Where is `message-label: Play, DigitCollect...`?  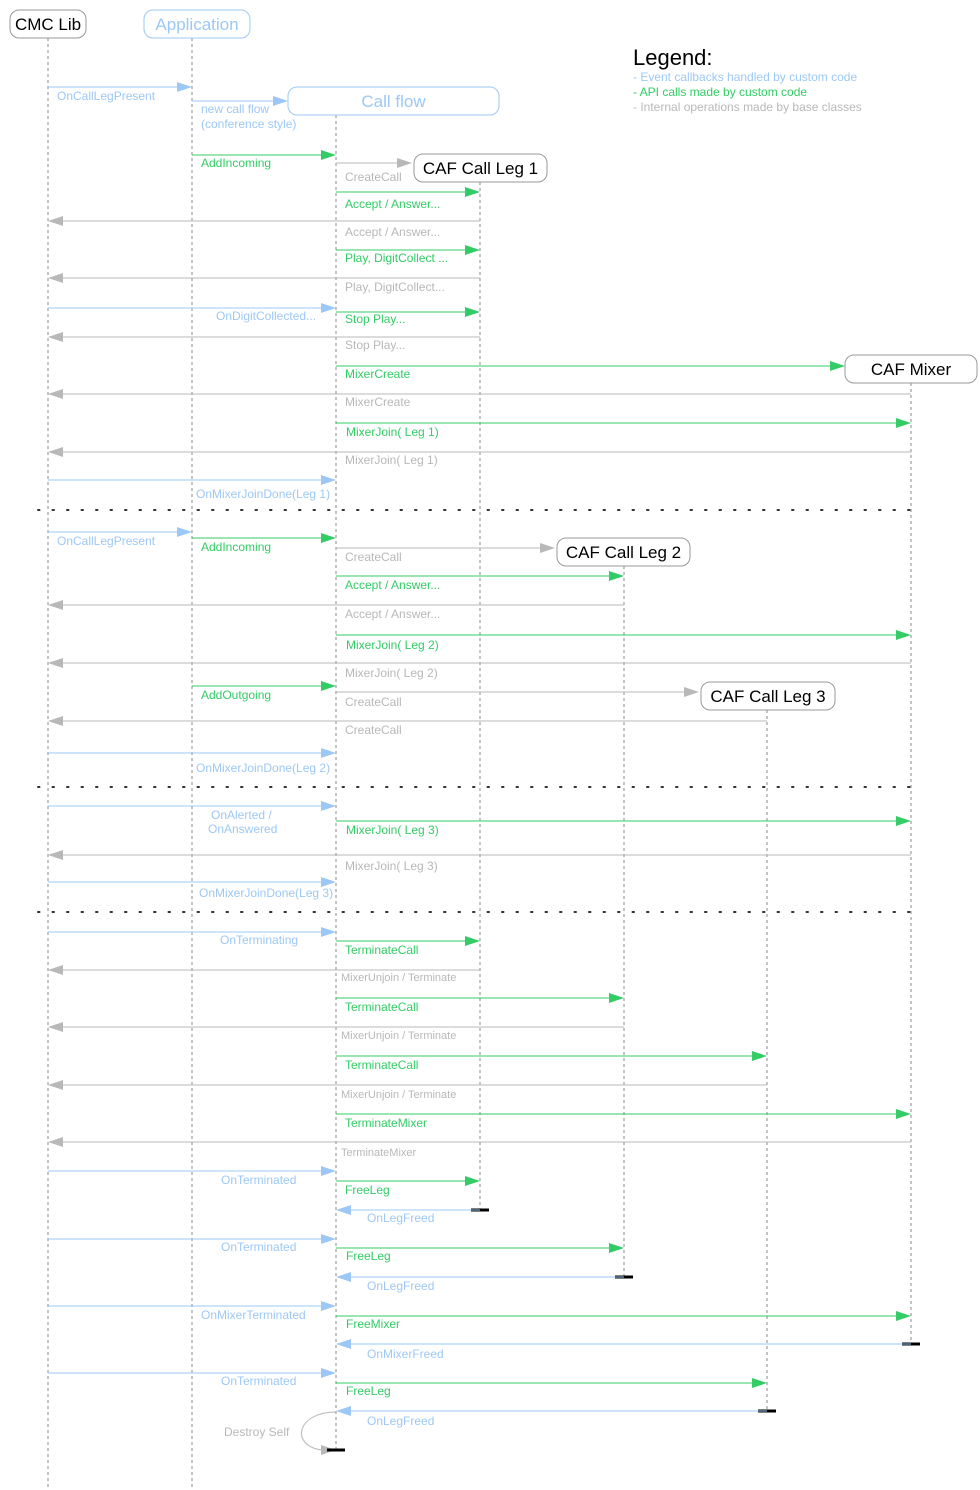
message-label: Play, DigitCollect... is located at coordinates (395, 287).